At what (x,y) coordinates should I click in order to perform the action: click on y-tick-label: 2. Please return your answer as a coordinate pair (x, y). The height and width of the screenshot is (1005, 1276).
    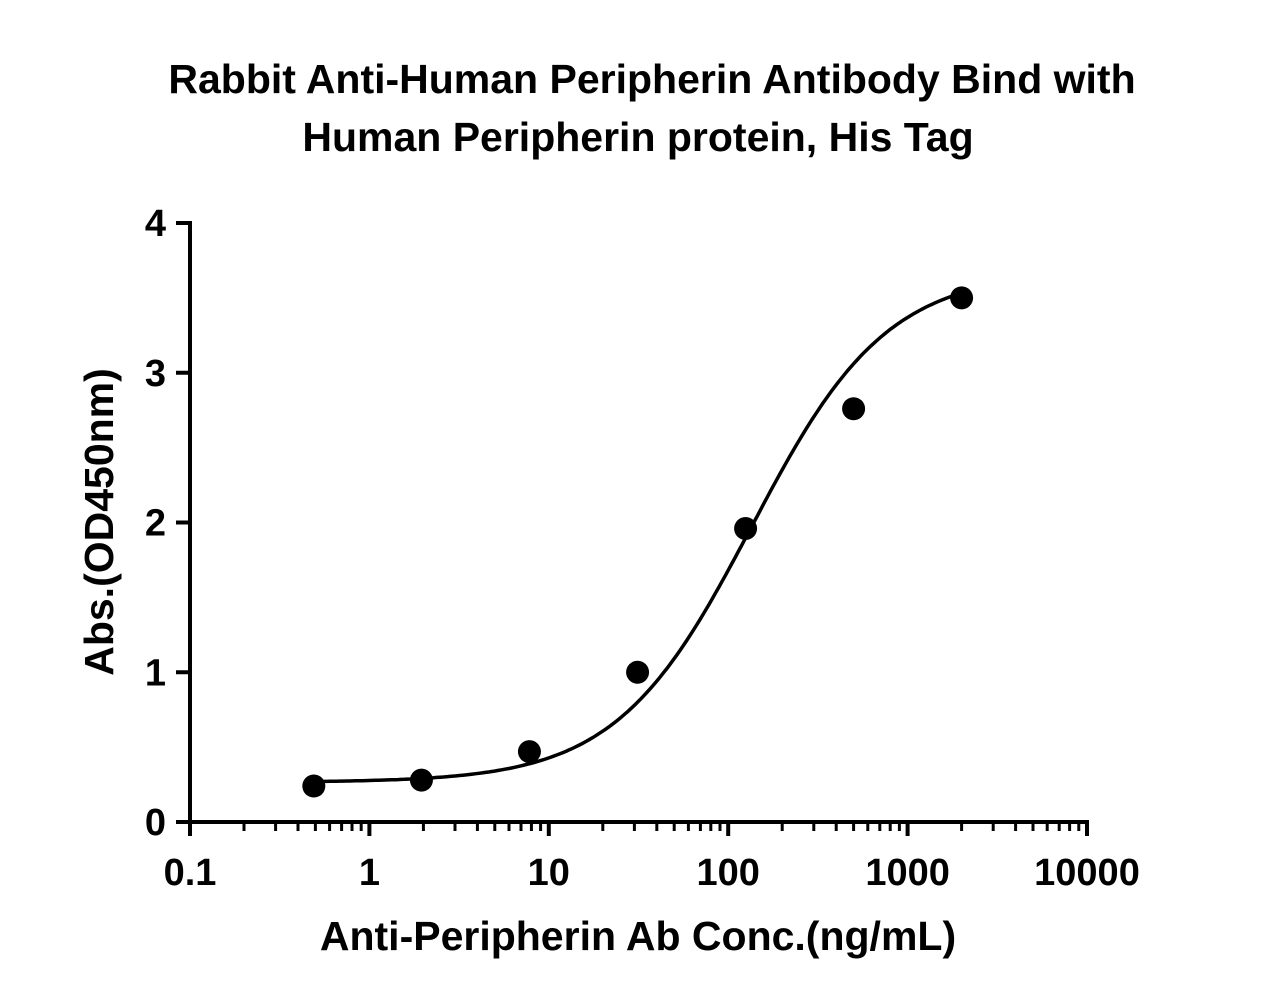
    Looking at the image, I should click on (155, 524).